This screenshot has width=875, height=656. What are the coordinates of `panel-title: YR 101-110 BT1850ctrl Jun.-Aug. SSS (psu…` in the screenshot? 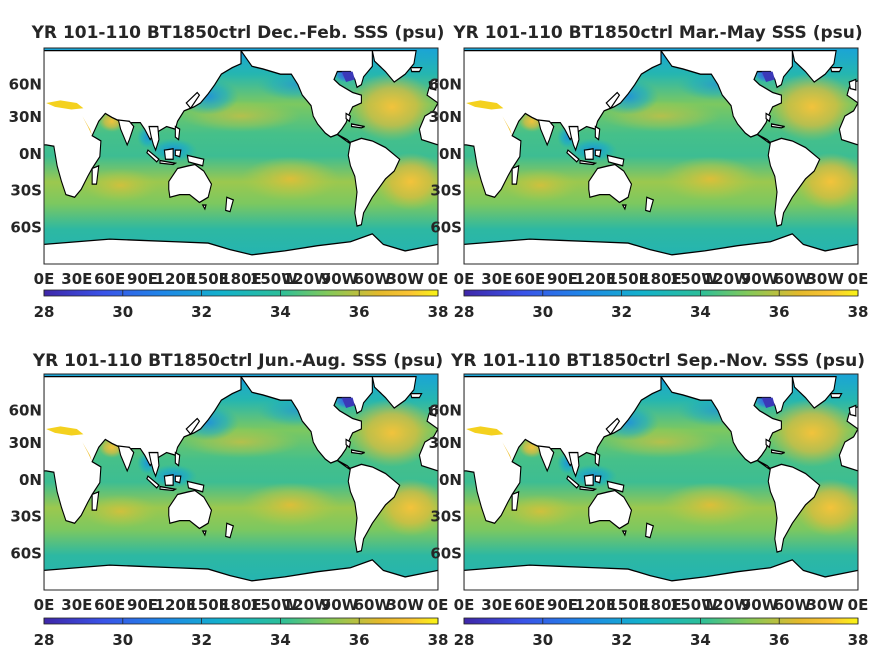 It's located at (237, 361).